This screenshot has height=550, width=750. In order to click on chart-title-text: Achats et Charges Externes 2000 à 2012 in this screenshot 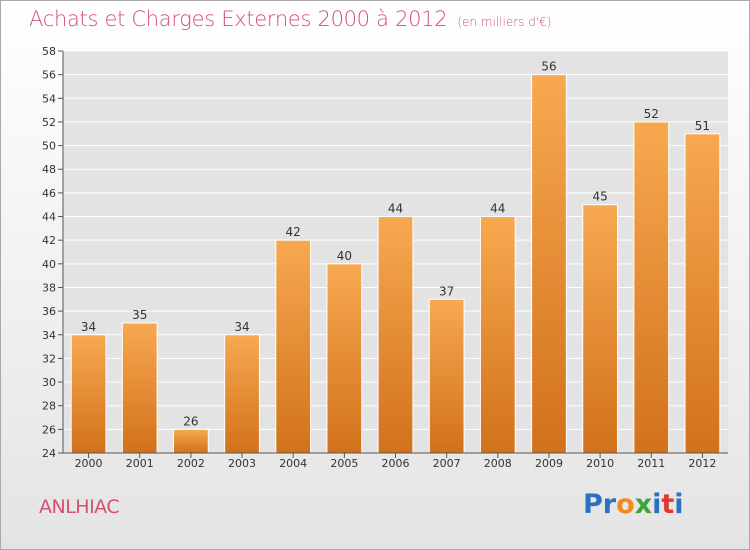, I will do `click(238, 19)`.